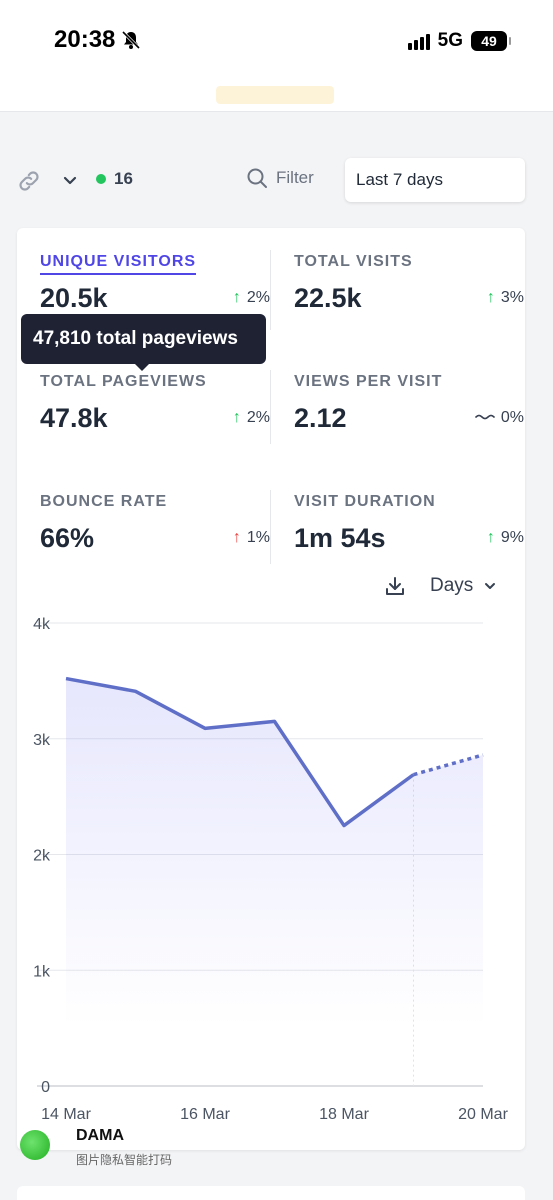 The image size is (553, 1200). Describe the element at coordinates (118, 264) in the screenshot. I see `metric-label: UNIQUE VISITORS` at that location.